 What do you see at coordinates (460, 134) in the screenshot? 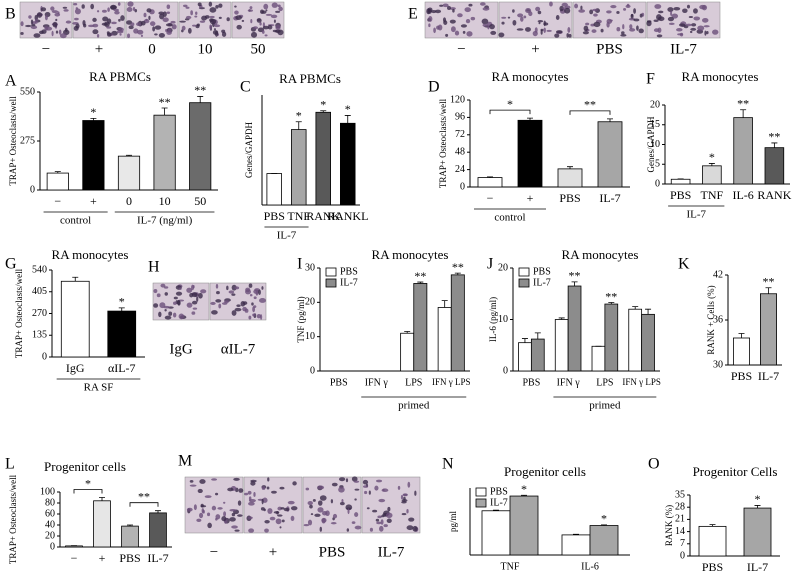
I see `y-tick-label: 72` at bounding box center [460, 134].